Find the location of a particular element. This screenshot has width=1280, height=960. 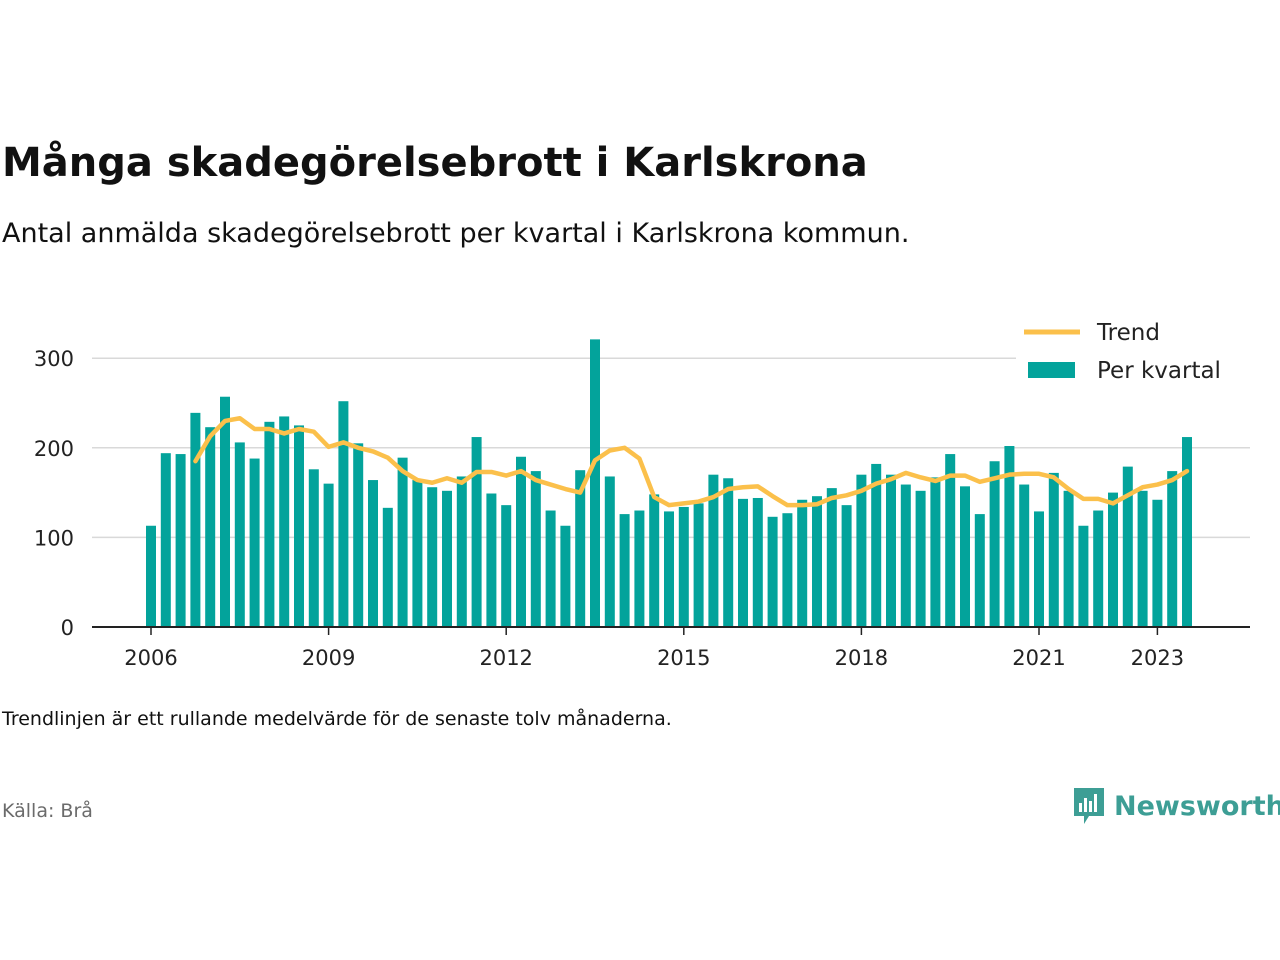

legend: Trend Per kvartal is located at coordinates (1134, 353).